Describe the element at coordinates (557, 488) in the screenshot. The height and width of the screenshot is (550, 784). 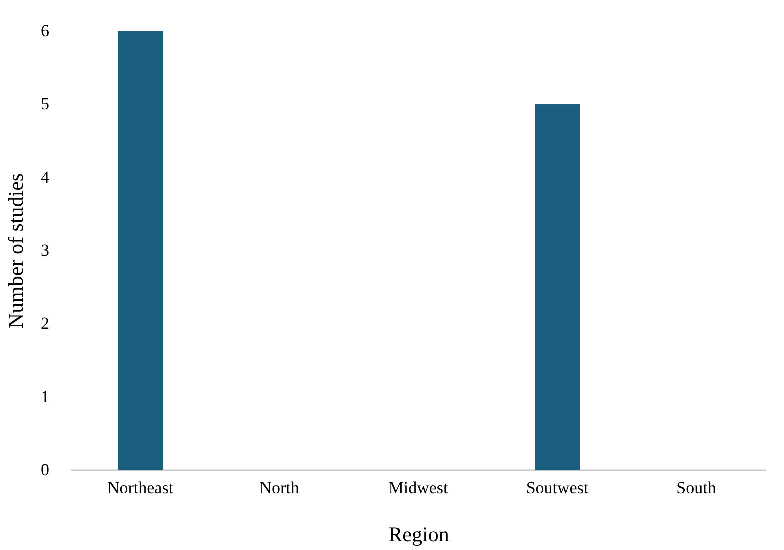
I see `x-tick-label: Soutwest` at that location.